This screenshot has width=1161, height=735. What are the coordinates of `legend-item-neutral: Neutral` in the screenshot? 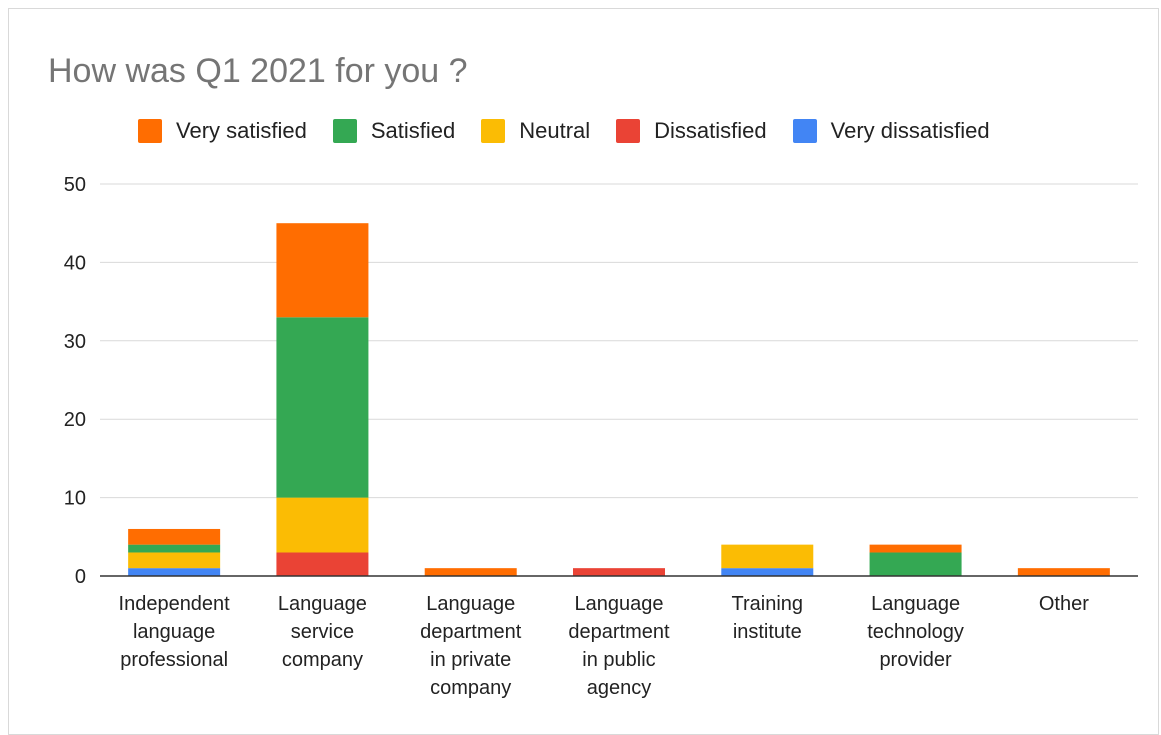 It's located at (535, 131).